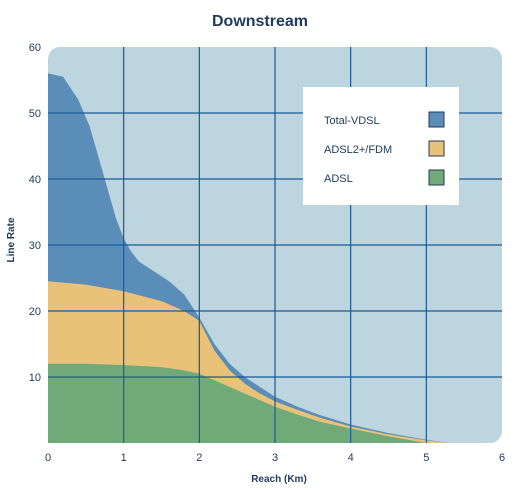 Image resolution: width=532 pixels, height=490 pixels. Describe the element at coordinates (35, 246) in the screenshot. I see `y-tick-label: 30` at that location.